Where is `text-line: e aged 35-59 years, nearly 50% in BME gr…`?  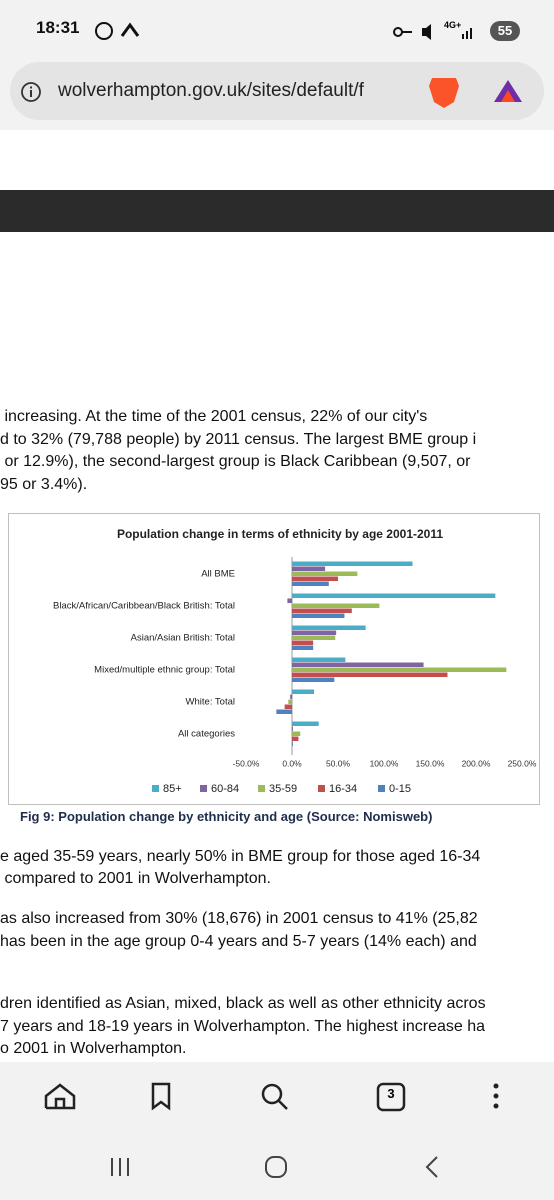
text-line: e aged 35-59 years, nearly 50% in BME gr… is located at coordinates (240, 856).